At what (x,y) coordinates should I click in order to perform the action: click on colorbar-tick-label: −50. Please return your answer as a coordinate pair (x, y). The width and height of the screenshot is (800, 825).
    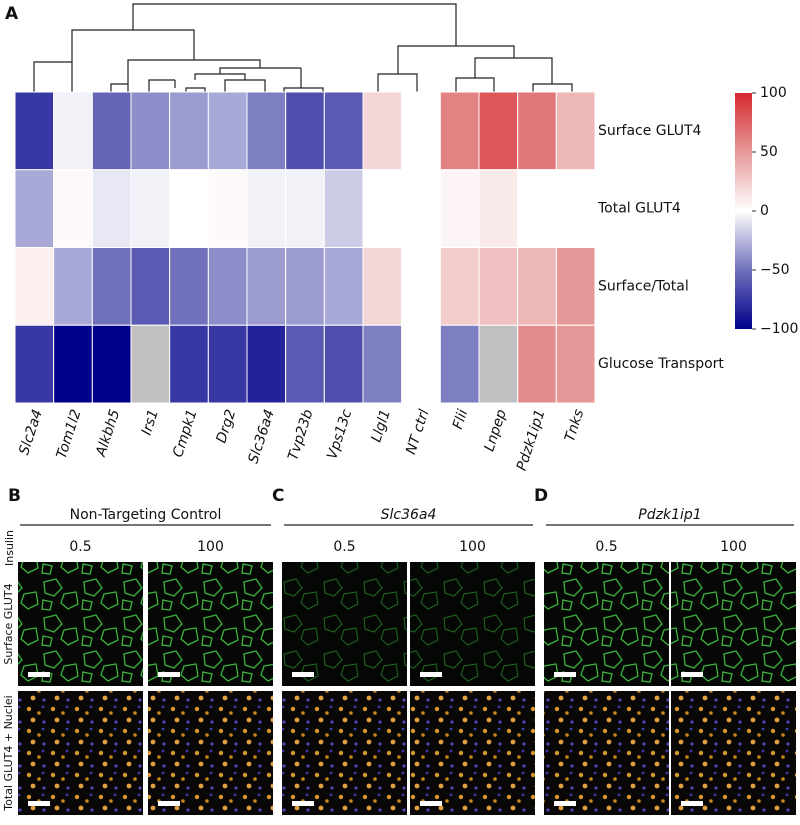
    Looking at the image, I should click on (775, 270).